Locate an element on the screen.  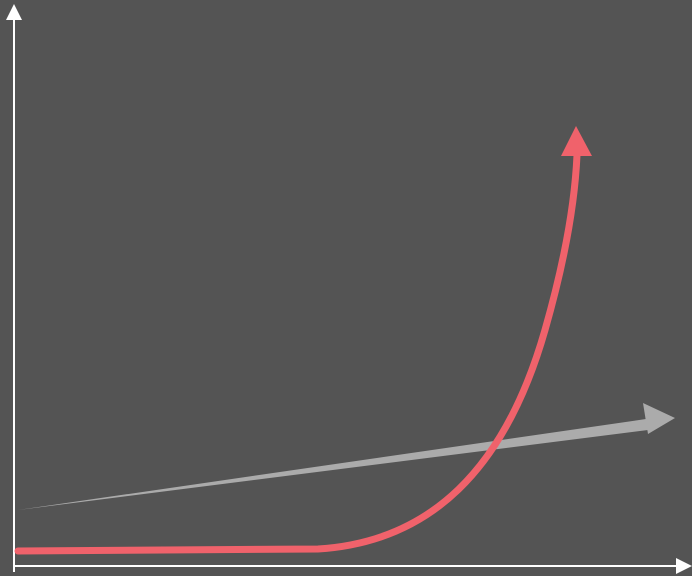
x-axis-arrowhead is located at coordinates (684, 566).